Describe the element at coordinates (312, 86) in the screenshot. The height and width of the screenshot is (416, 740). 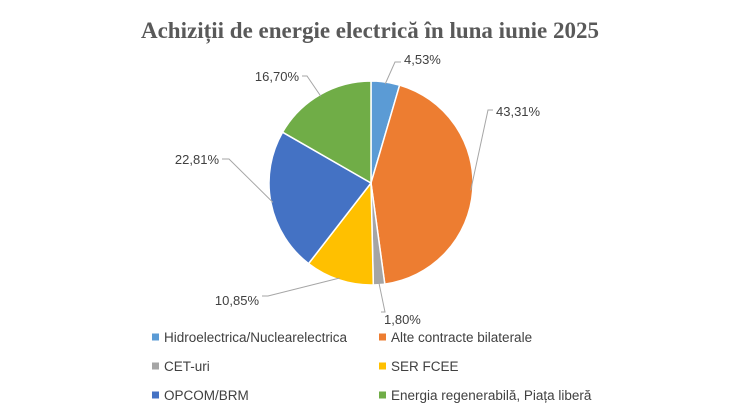
I see `leader-line-energia-regenerabila-piata-libera` at that location.